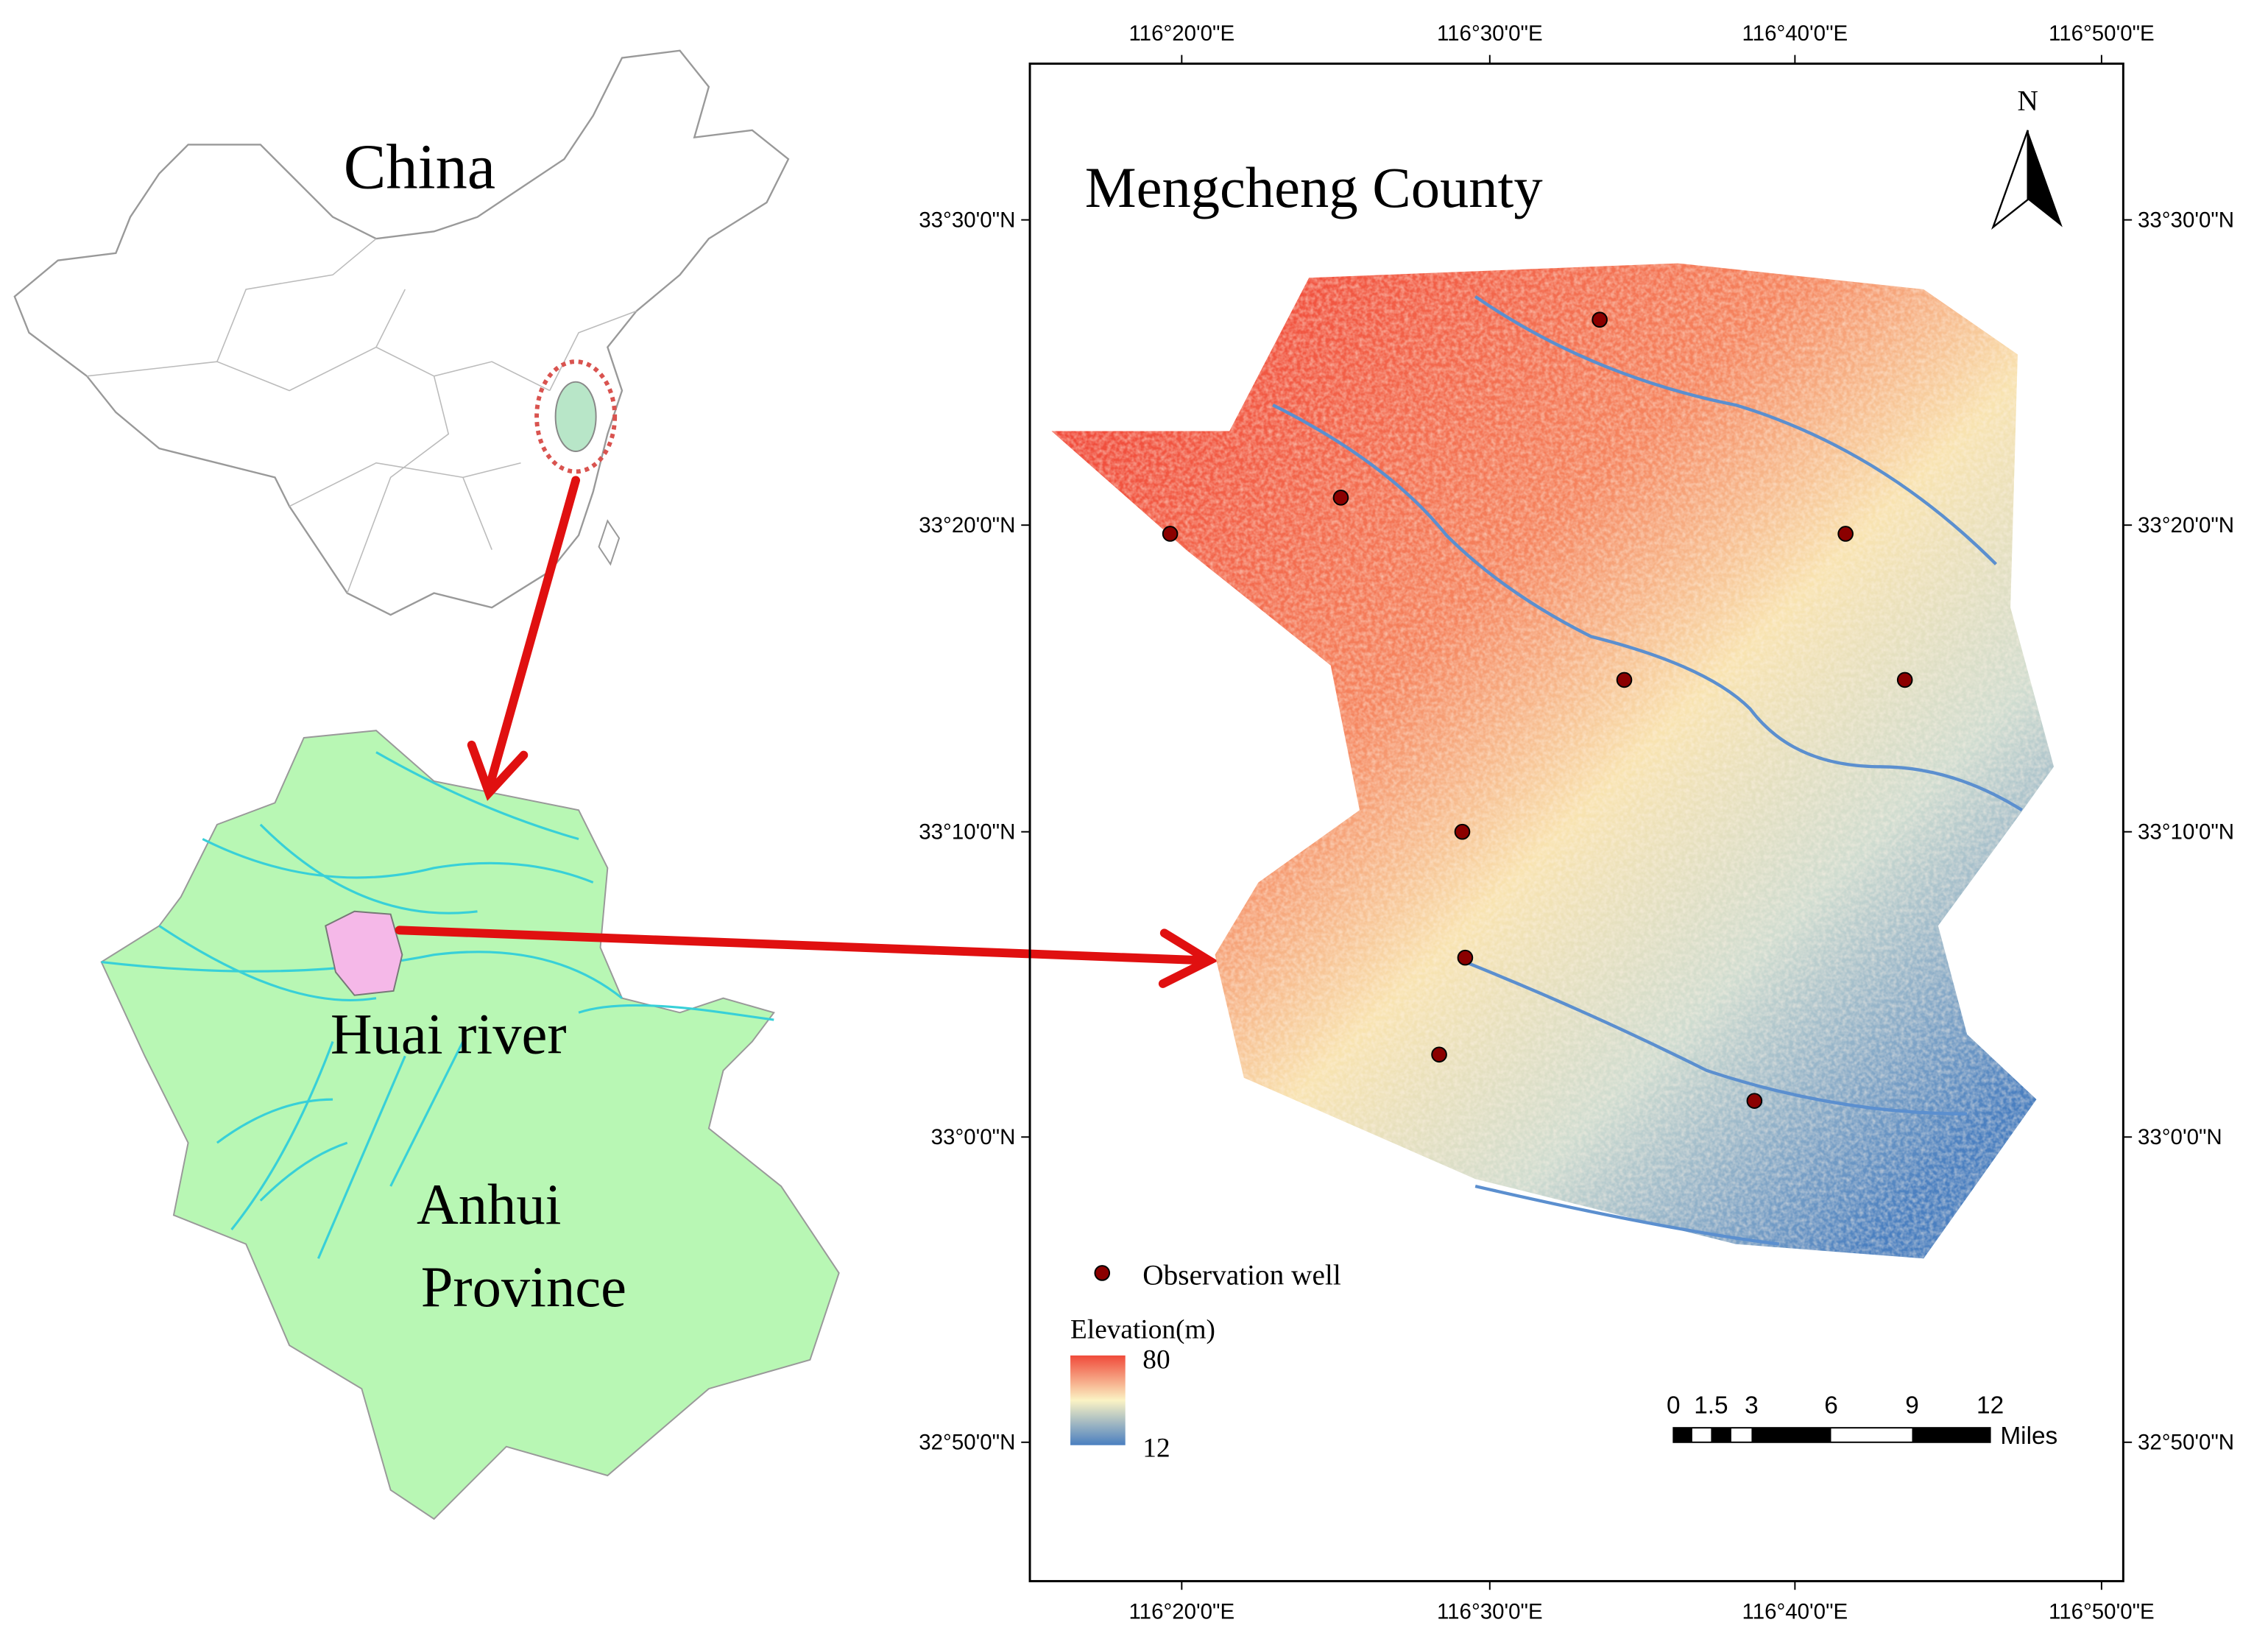 Image resolution: width=2268 pixels, height=1639 pixels. Describe the element at coordinates (1241, 1275) in the screenshot. I see `legend-well-label: Observation well` at that location.